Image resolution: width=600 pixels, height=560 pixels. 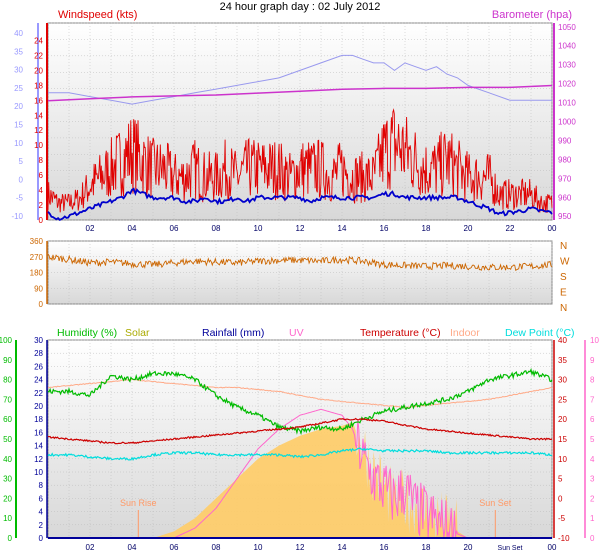 I want to click on temperature-tick-label: 40, so click(x=562, y=340).